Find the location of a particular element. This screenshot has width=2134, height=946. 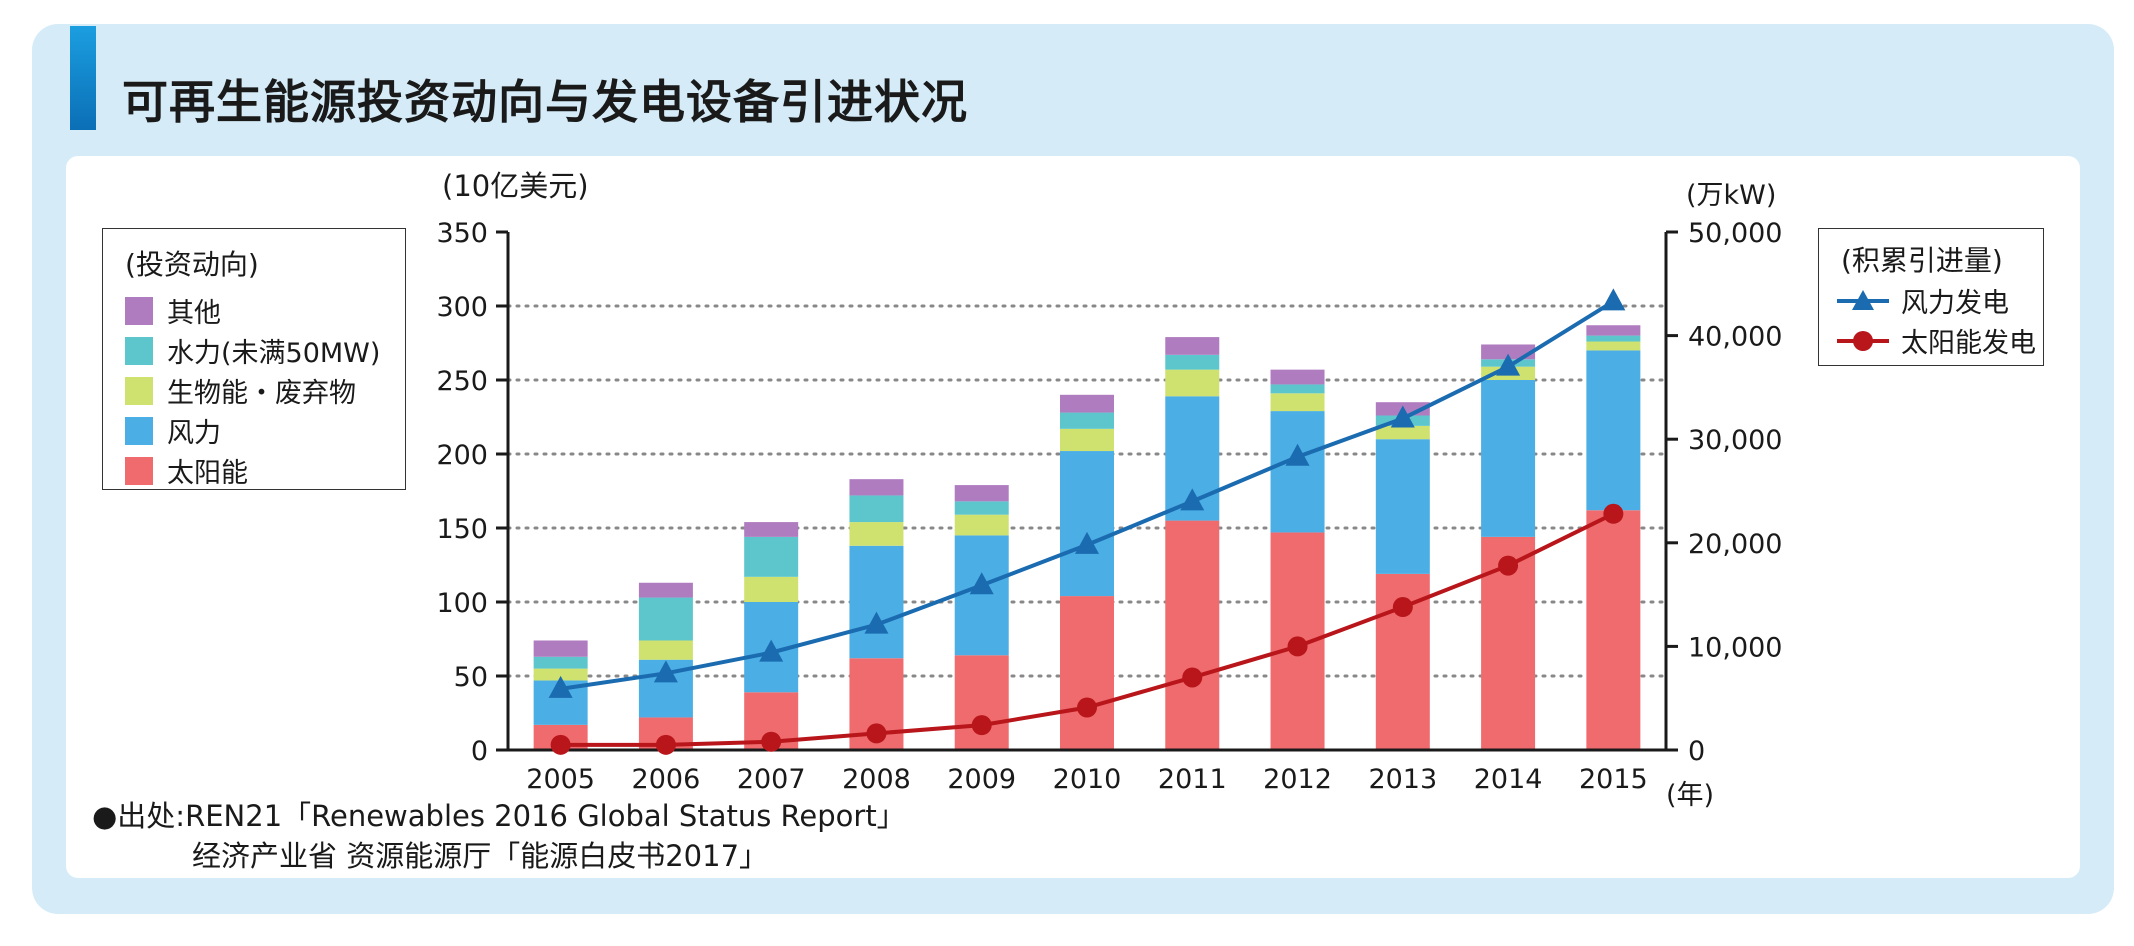

installed-capacity-legend: (积累引进量) 风力发电 太阳能发电 is located at coordinates (1931, 297).